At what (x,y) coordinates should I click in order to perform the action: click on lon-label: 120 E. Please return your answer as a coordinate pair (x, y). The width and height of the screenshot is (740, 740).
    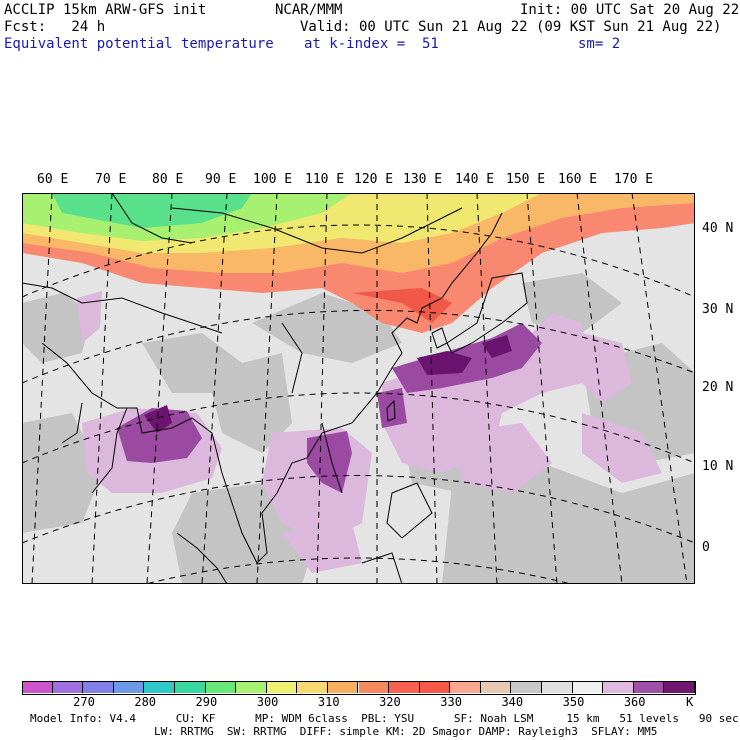
    Looking at the image, I should click on (374, 179).